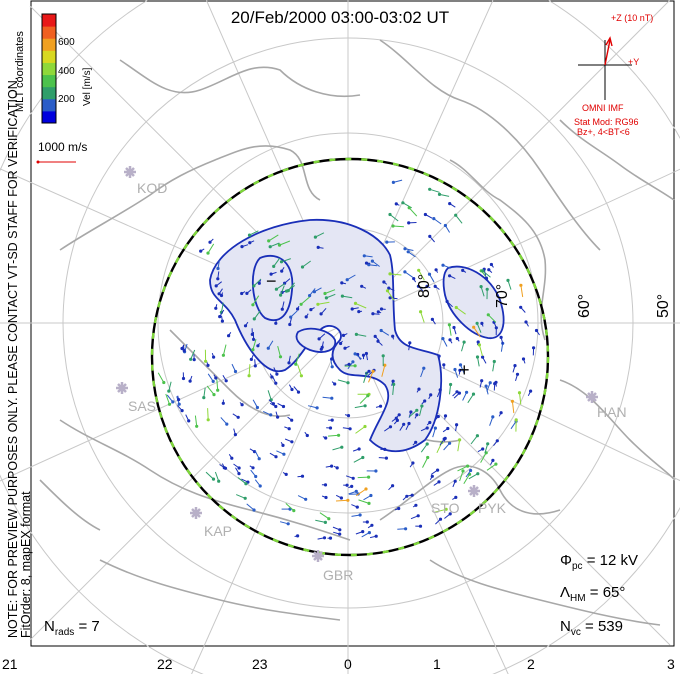  Describe the element at coordinates (87, 86) in the screenshot. I see `colorbar-unit-label: Vel [m/s]` at that location.